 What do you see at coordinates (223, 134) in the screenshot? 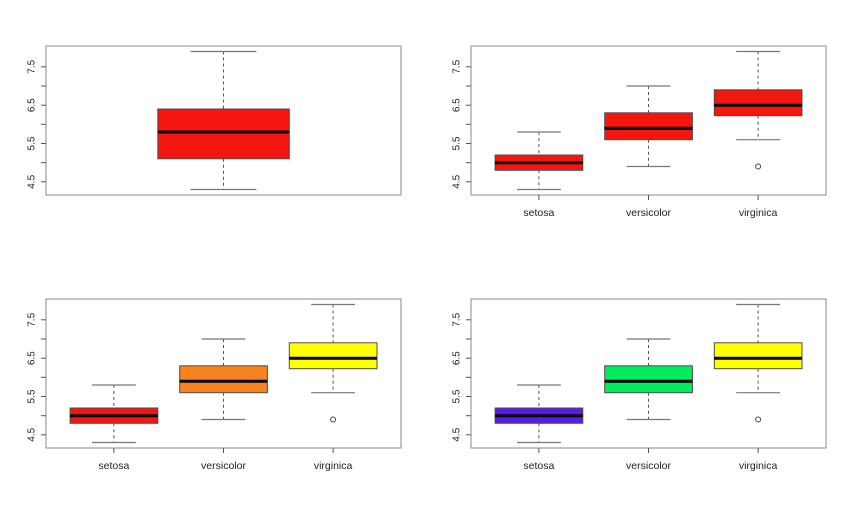
I see `box-all` at bounding box center [223, 134].